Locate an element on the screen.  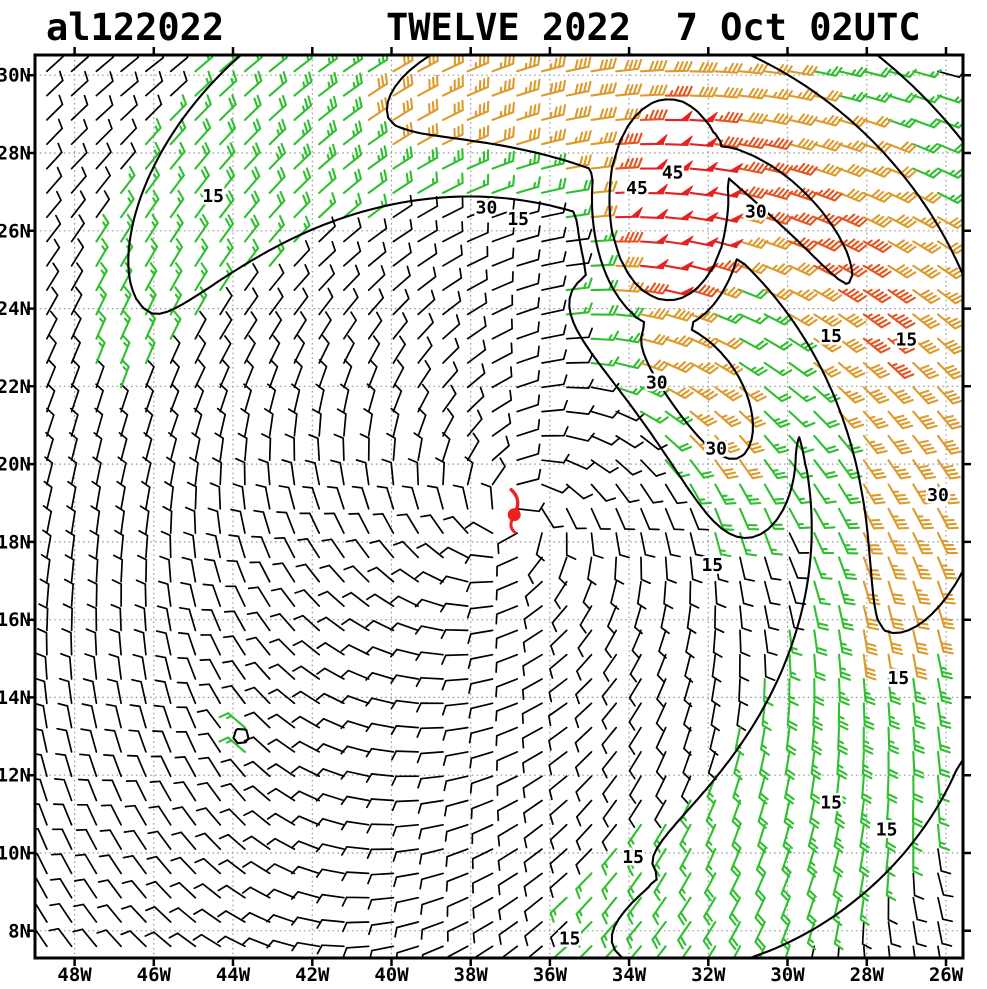
lon-tick-label: 28W is located at coordinates (867, 975).